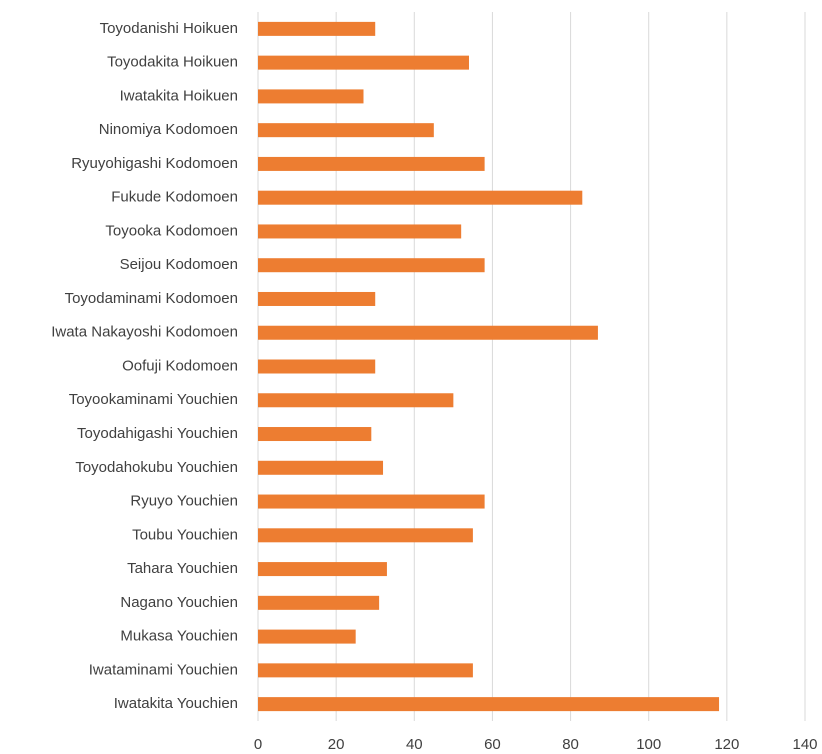  Describe the element at coordinates (180, 365) in the screenshot. I see `y-tick-label: Oofuji Kodomoen` at that location.